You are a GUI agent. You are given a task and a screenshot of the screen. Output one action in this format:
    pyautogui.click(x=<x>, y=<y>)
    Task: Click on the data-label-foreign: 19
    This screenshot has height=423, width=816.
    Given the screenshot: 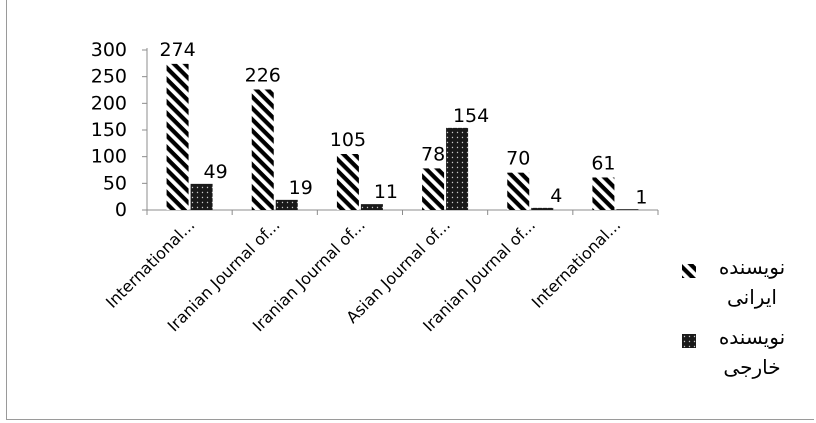 What is the action you would take?
    pyautogui.click(x=301, y=188)
    